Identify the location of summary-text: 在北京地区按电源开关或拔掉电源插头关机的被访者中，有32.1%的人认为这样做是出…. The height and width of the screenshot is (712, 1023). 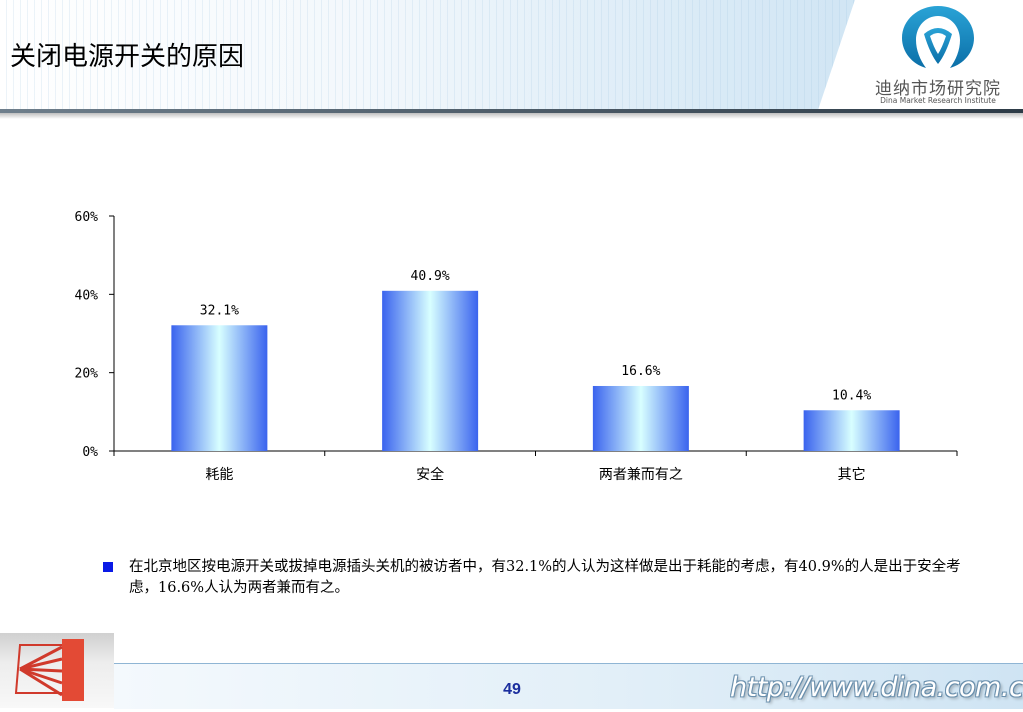
(545, 577).